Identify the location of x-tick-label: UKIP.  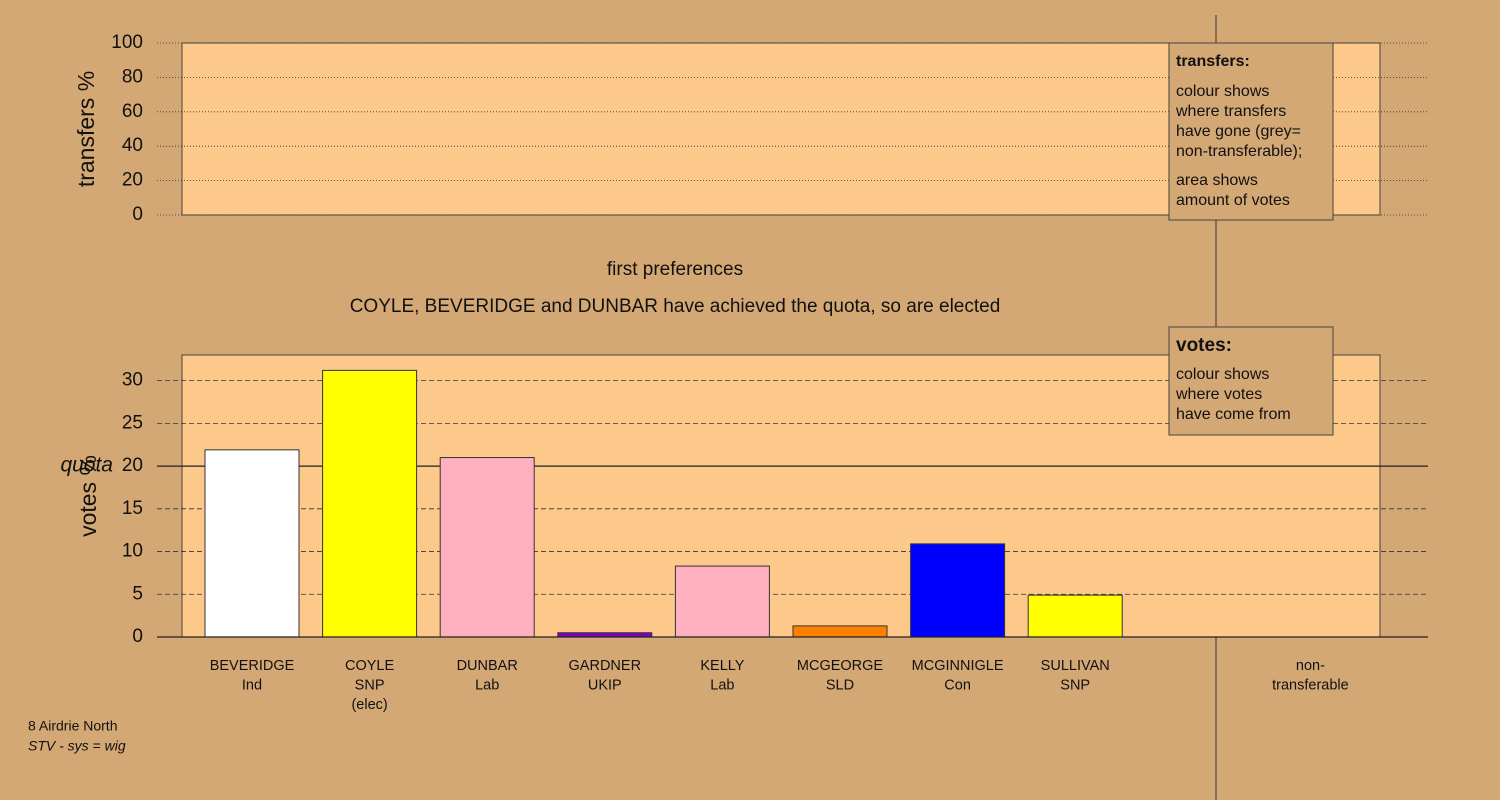
(605, 685).